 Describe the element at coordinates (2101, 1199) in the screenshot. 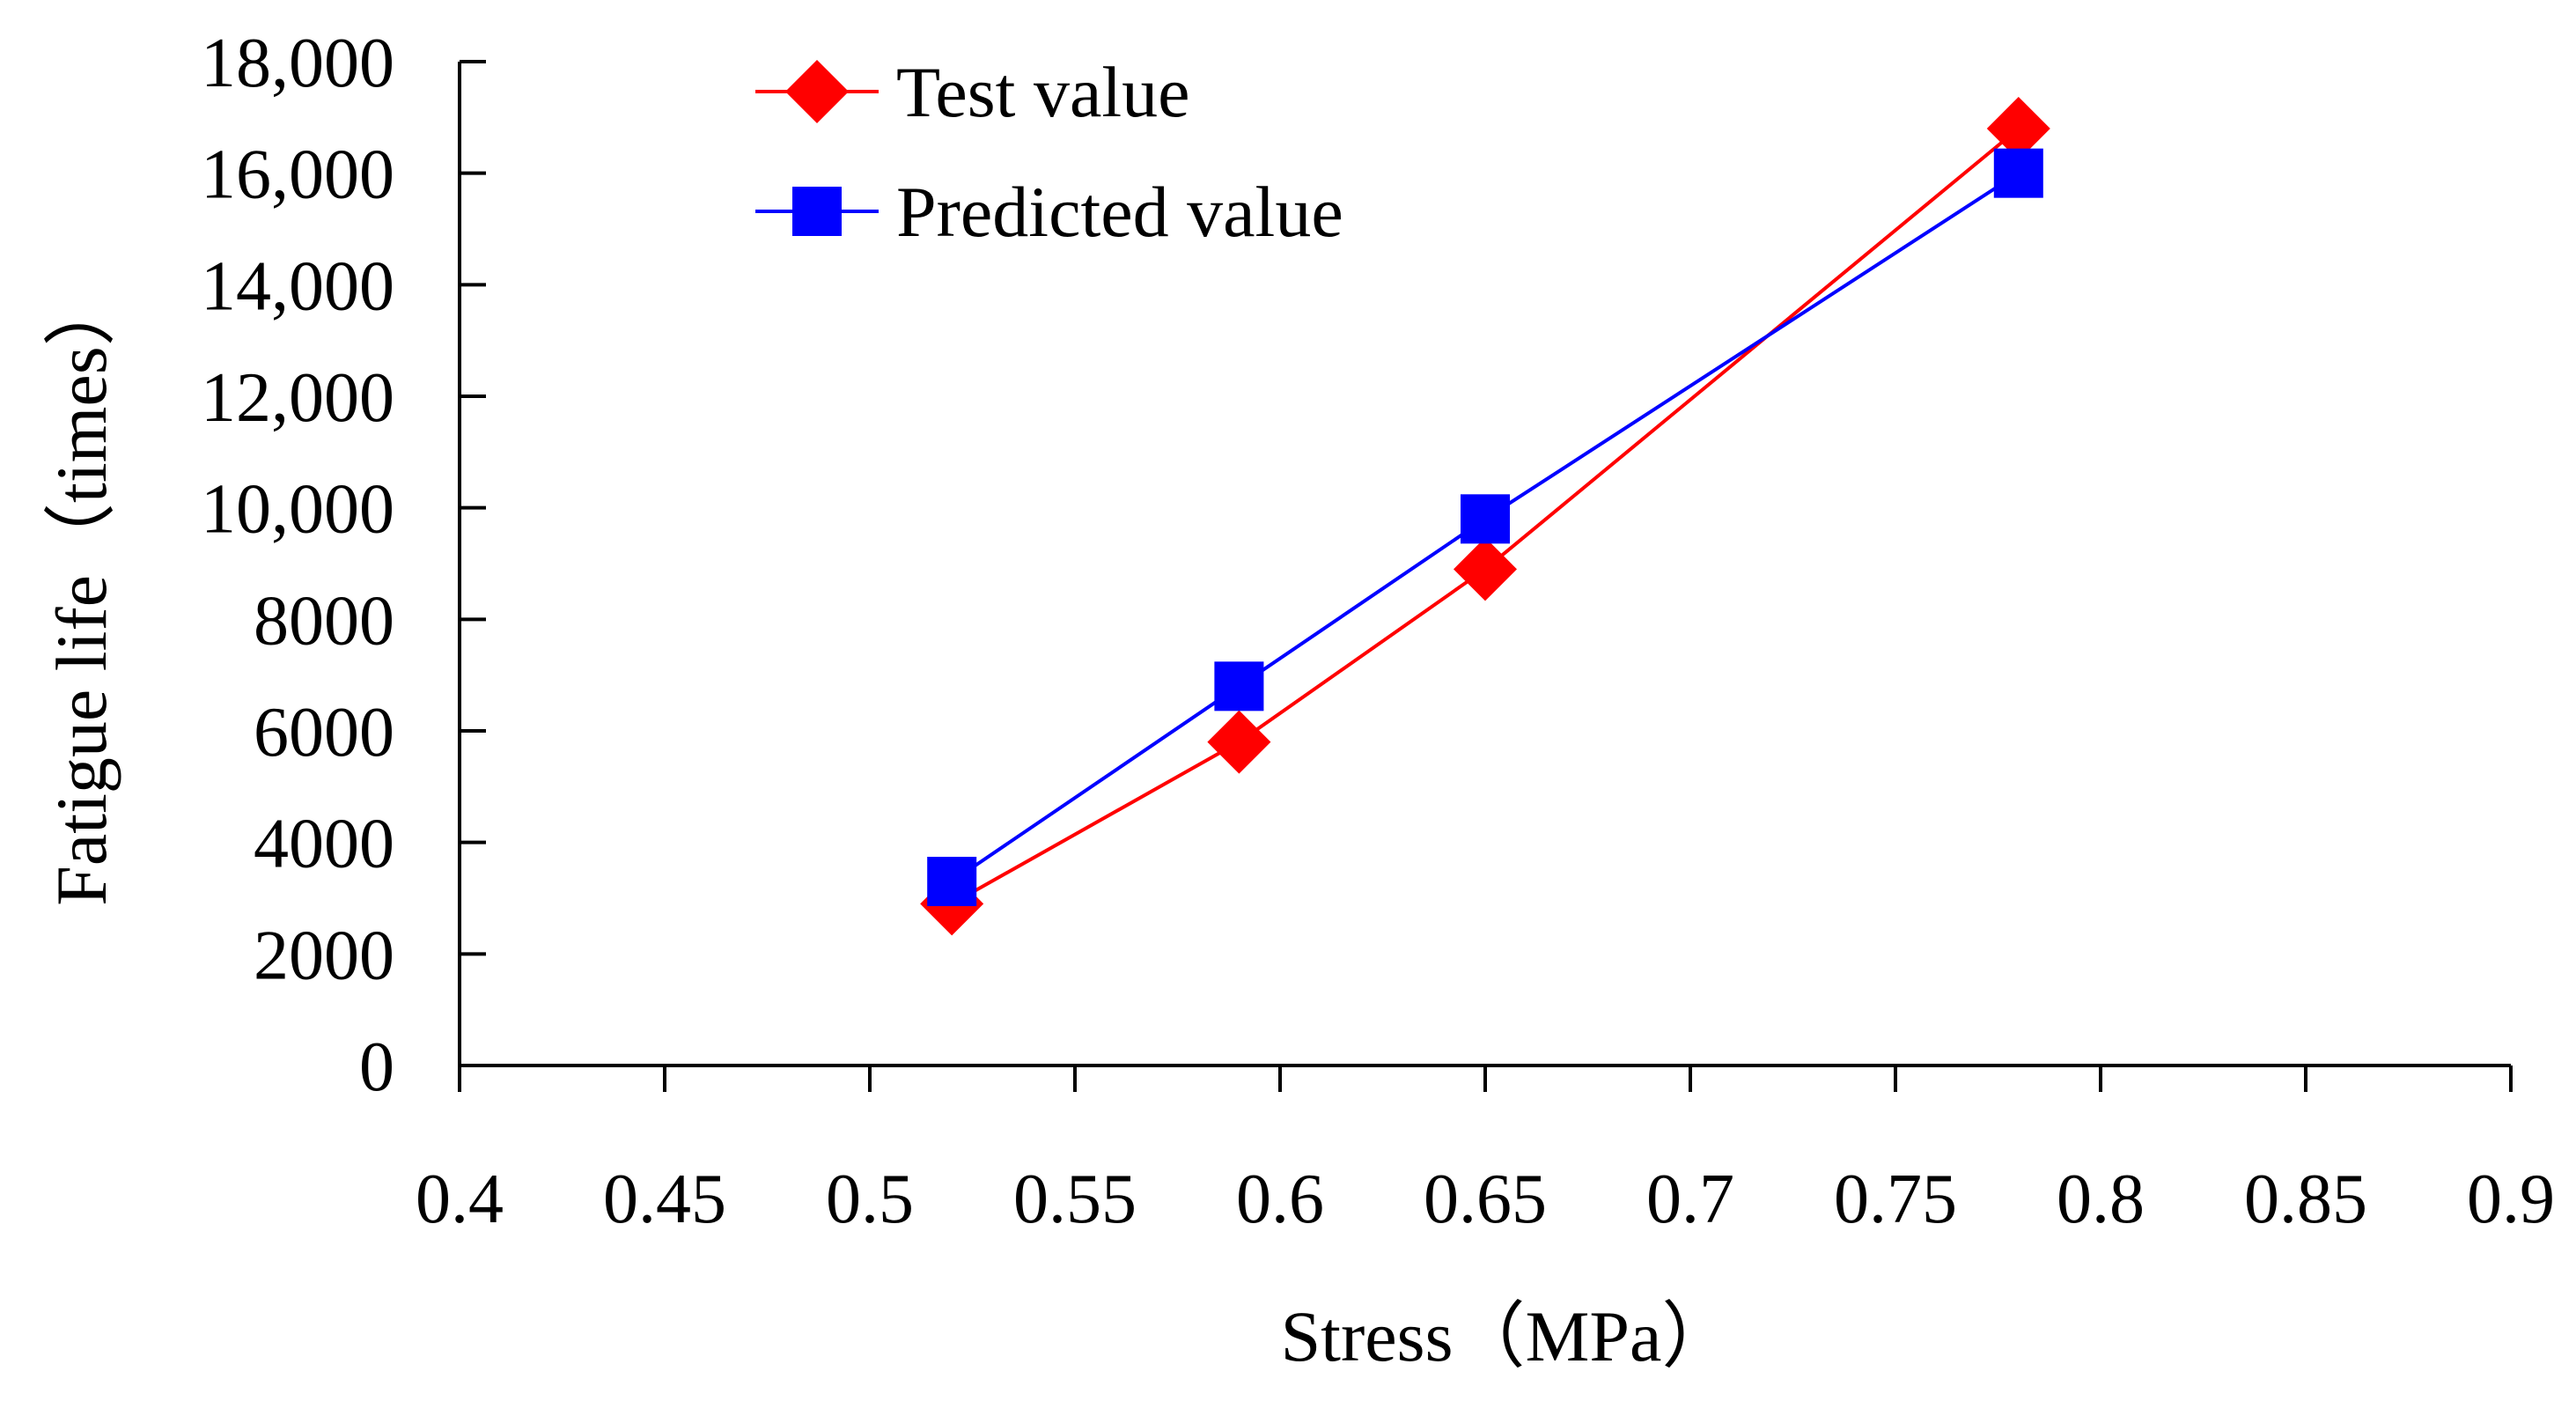

I see `x-tick-label: 0.8` at that location.